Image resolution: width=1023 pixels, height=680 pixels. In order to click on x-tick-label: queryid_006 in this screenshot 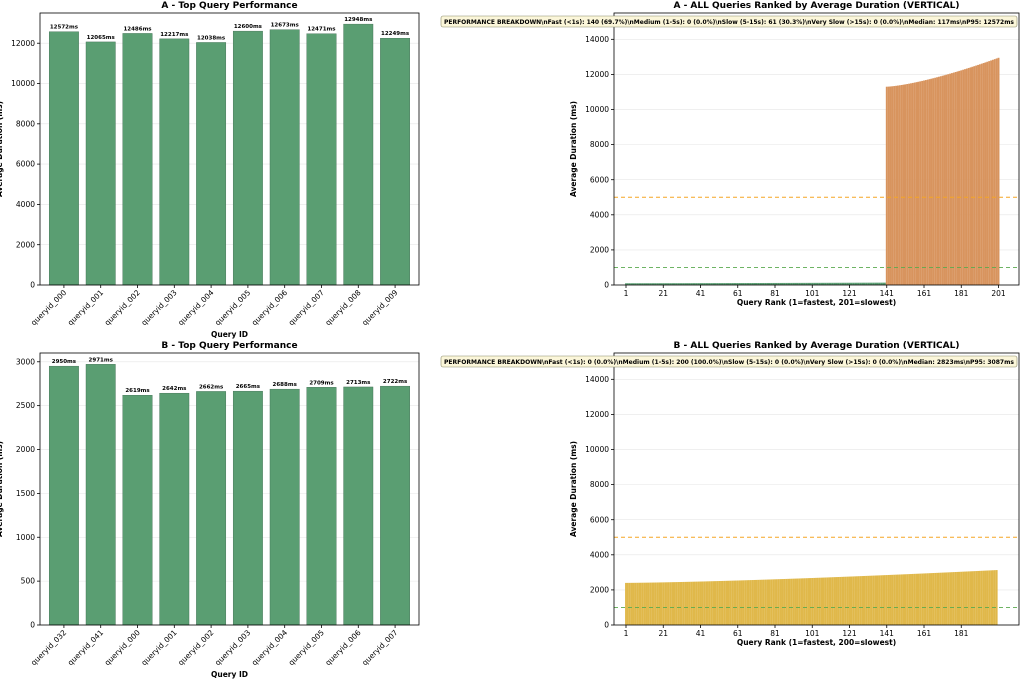, I will do `click(269, 307)`.